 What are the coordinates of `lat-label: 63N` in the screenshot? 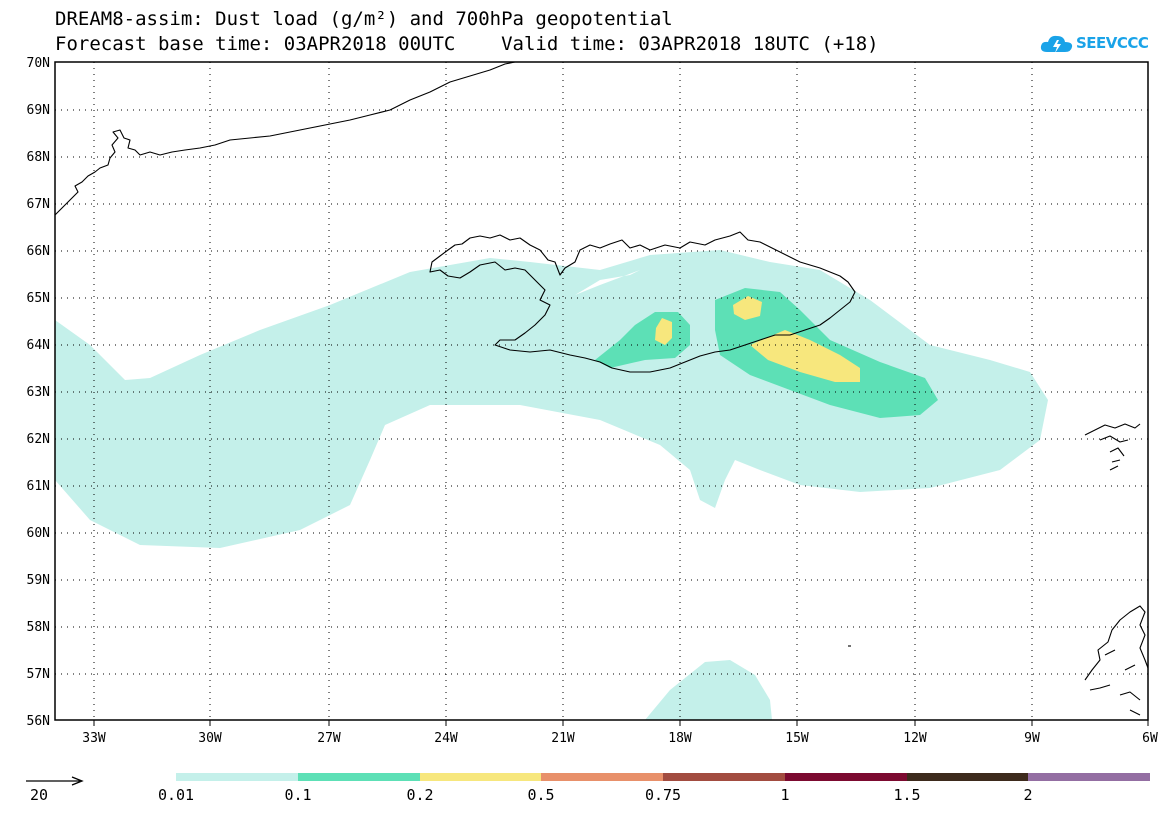 It's located at (38, 392).